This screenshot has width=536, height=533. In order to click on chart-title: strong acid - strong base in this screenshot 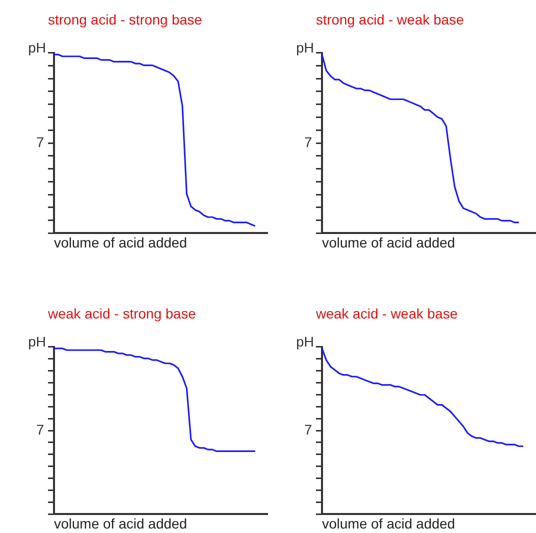, I will do `click(125, 19)`.